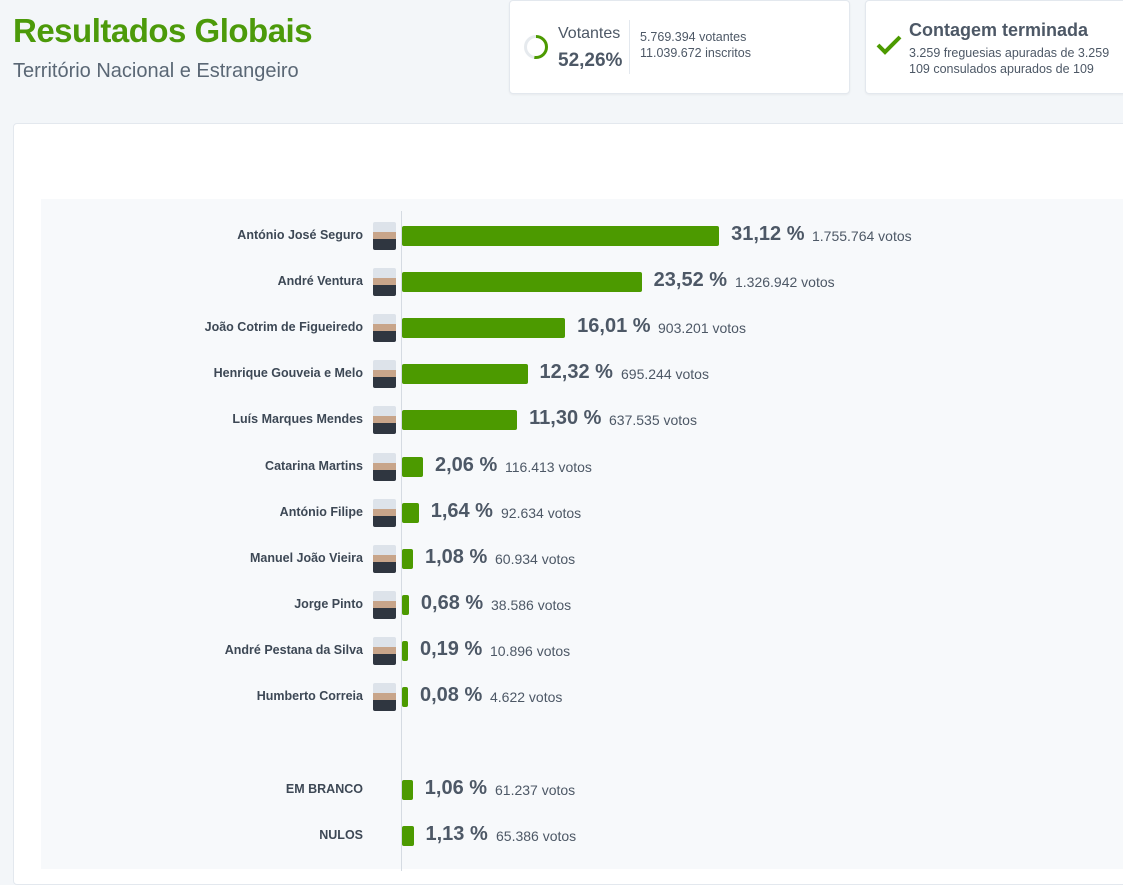 The width and height of the screenshot is (1123, 885). What do you see at coordinates (461, 510) in the screenshot?
I see `percent-label: 1,64 %` at bounding box center [461, 510].